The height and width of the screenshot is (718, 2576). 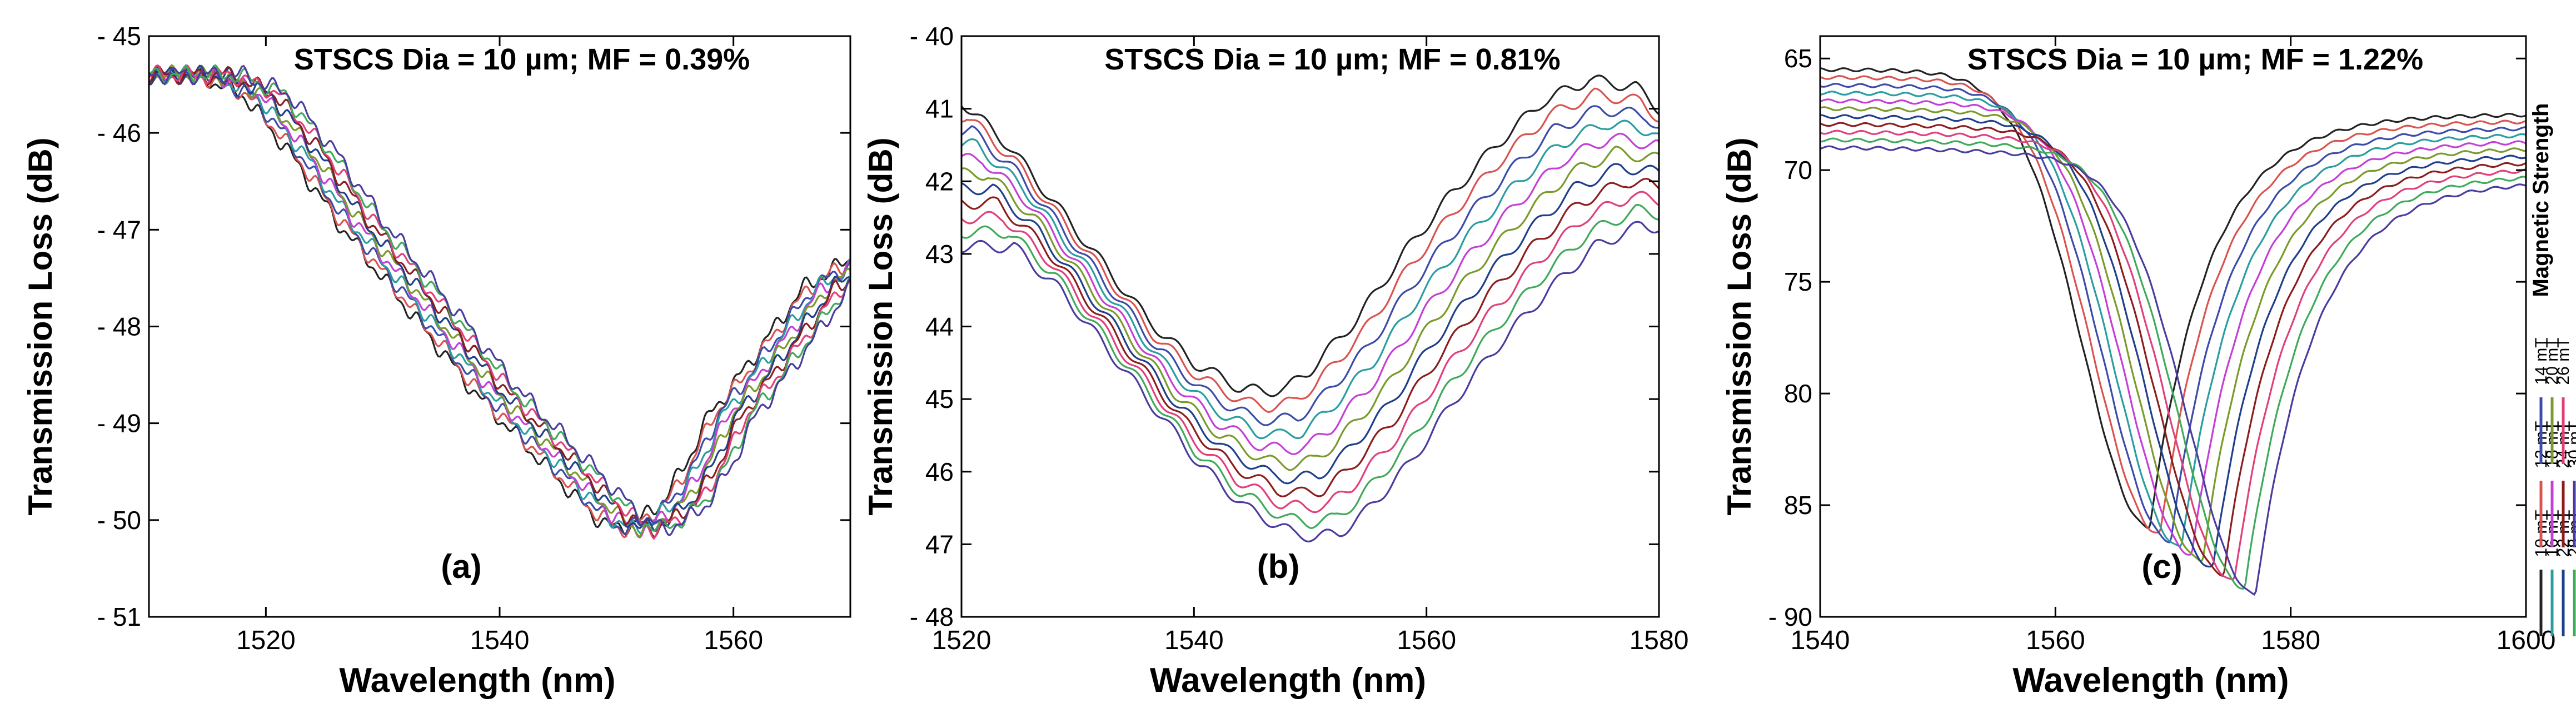 I want to click on y-tick-label: - 46, so click(x=119, y=132).